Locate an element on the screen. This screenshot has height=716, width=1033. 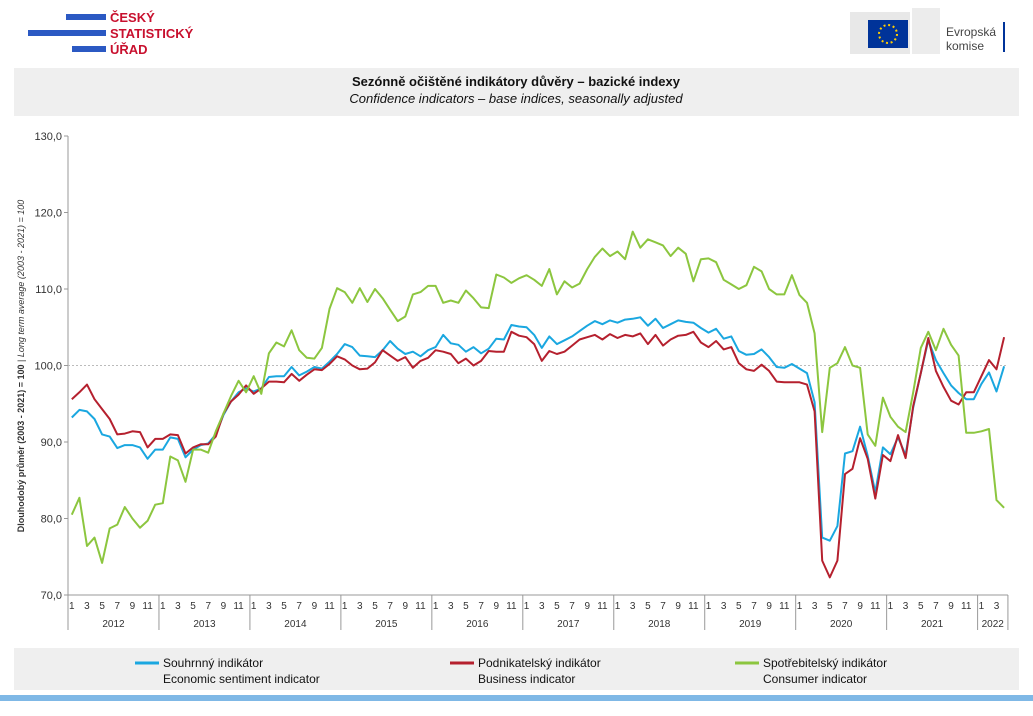
logo-text: STATISTICKÝ is located at coordinates (152, 33).